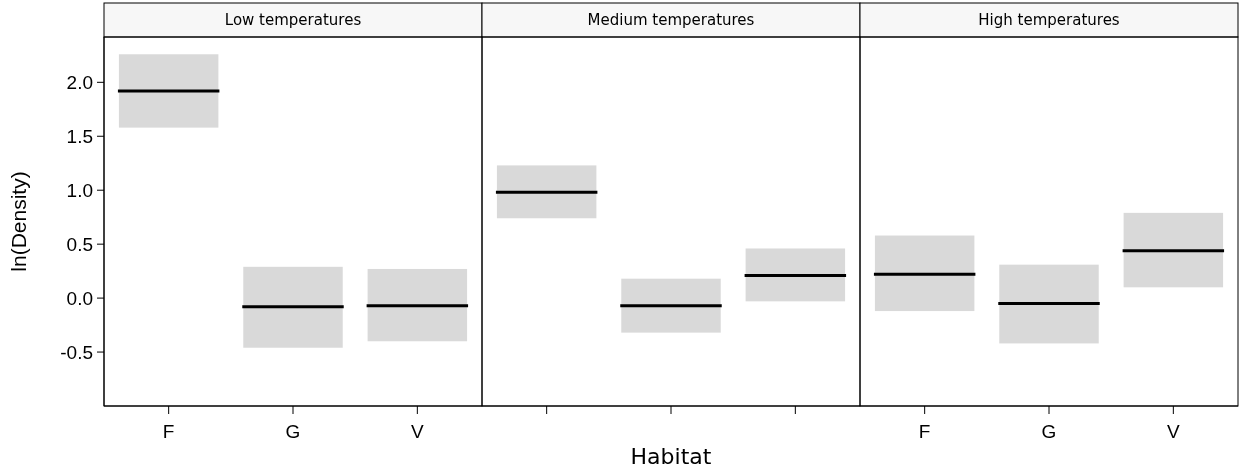  What do you see at coordinates (76, 352) in the screenshot?
I see `y-tick-label: -0.5` at bounding box center [76, 352].